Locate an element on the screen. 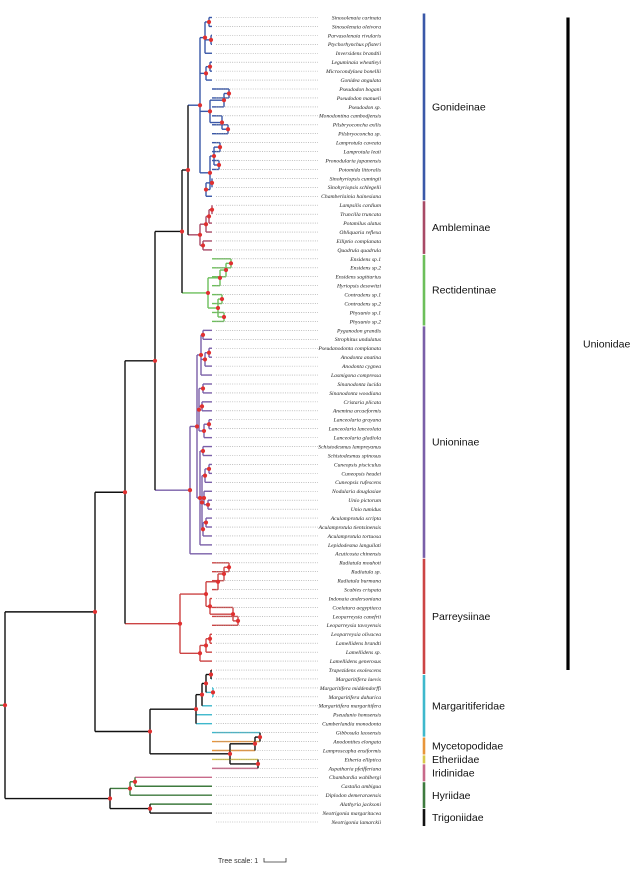 The width and height of the screenshot is (641, 875). taxon-label: Anodontites elongata is located at coordinates (356, 742).